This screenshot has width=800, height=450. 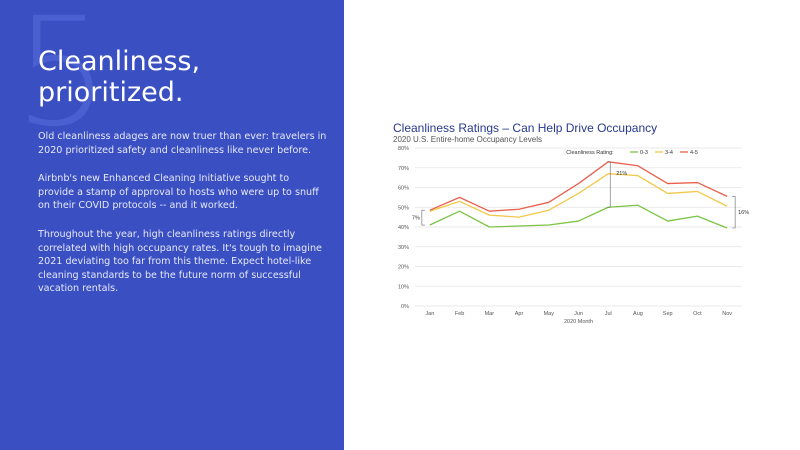 What do you see at coordinates (119, 61) in the screenshot?
I see `slide-title-line1: Cleanliness,` at bounding box center [119, 61].